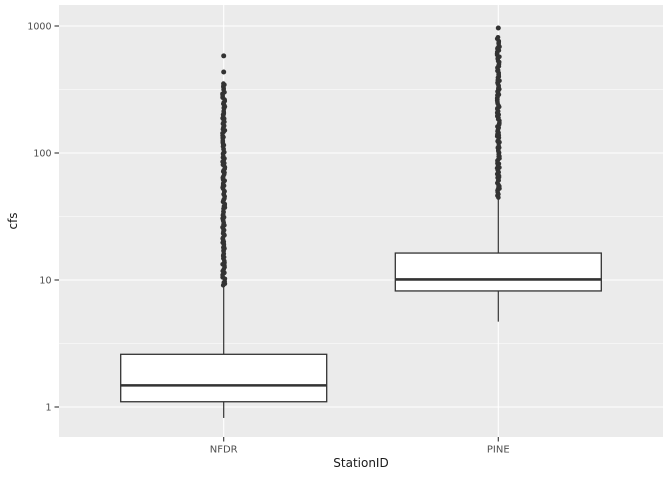 This screenshot has width=672, height=480. I want to click on y-tick-label: 1, so click(48, 407).